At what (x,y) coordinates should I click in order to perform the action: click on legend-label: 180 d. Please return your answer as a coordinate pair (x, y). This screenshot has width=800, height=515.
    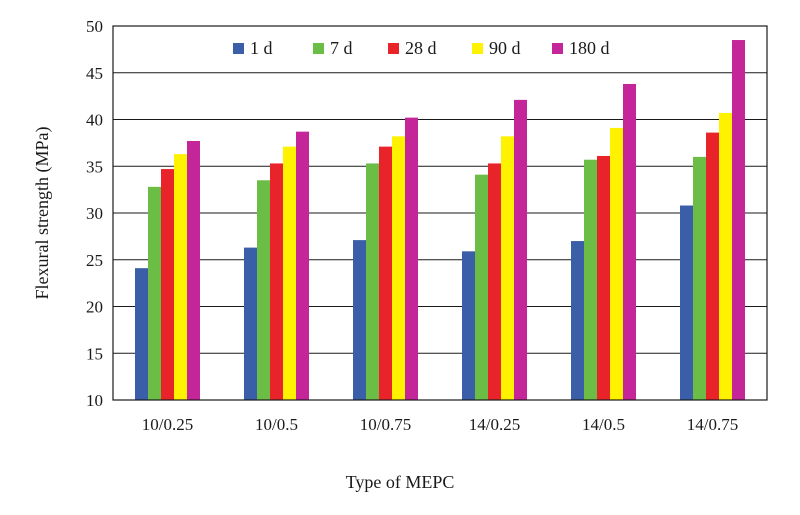
    Looking at the image, I should click on (589, 48).